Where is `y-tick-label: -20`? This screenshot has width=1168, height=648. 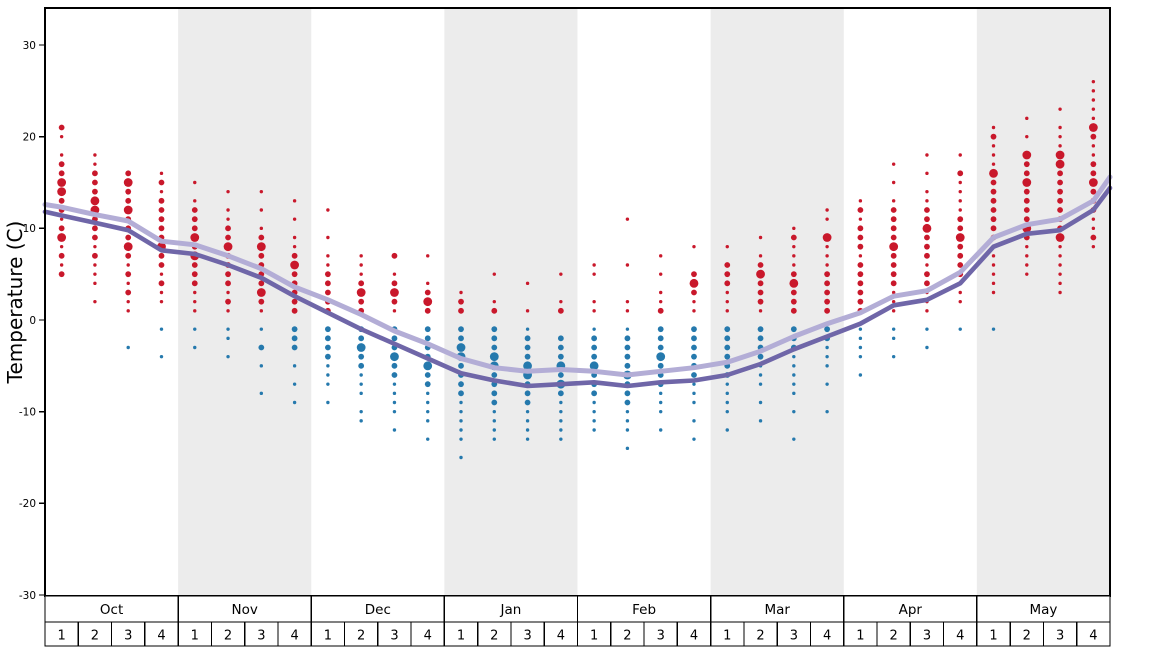 y-tick-label: -20 is located at coordinates (27, 504).